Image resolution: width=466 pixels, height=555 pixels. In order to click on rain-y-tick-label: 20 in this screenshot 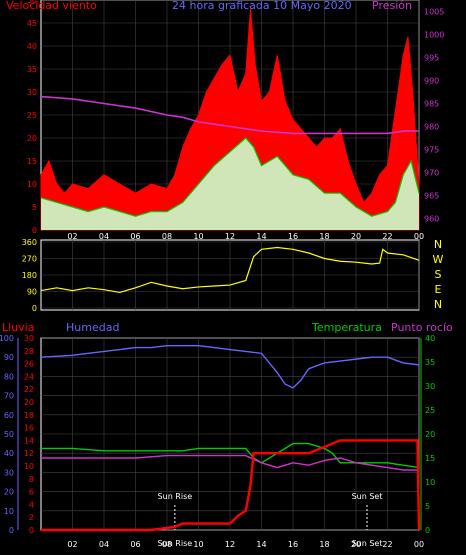, I will do `click(29, 402)`.